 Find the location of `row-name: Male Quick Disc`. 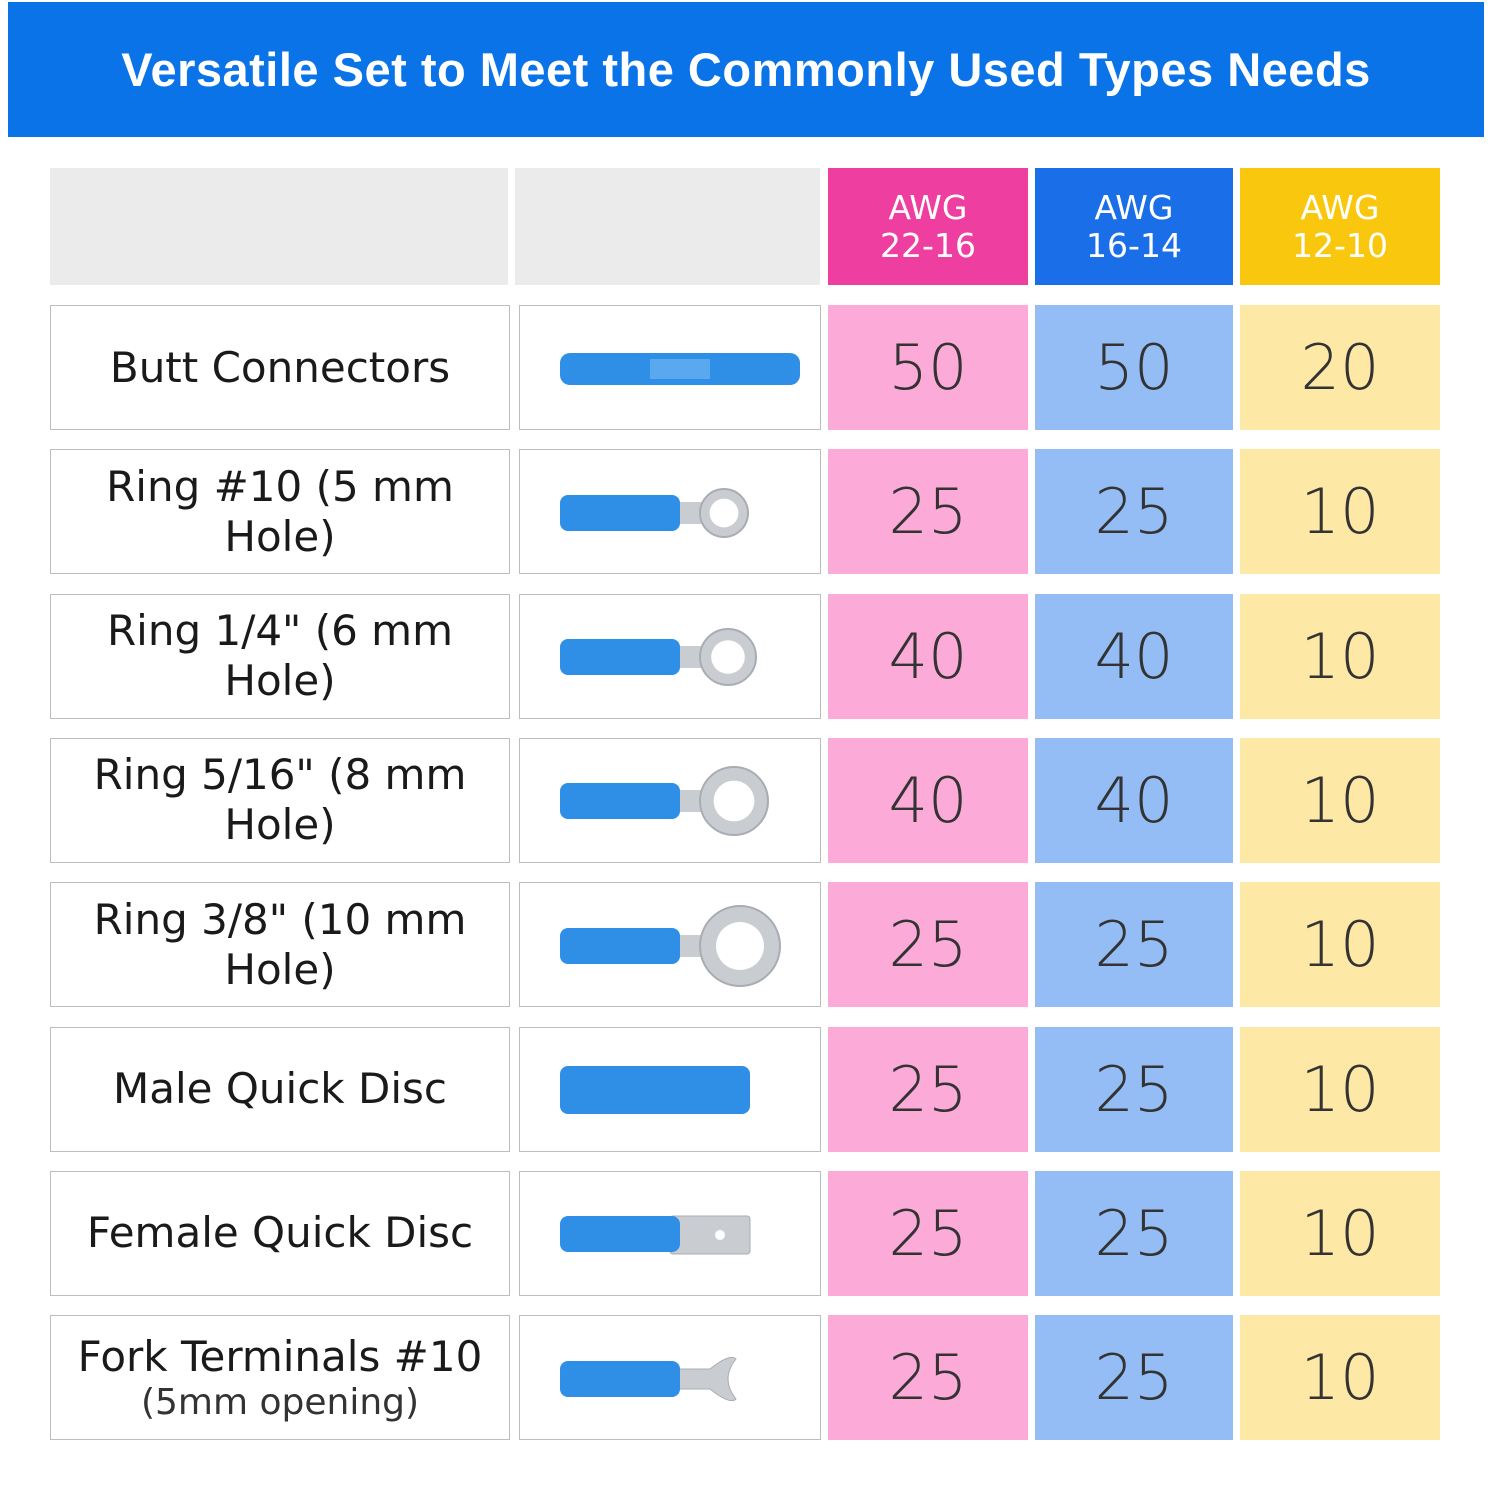

row-name: Male Quick Disc is located at coordinates (280, 1089).